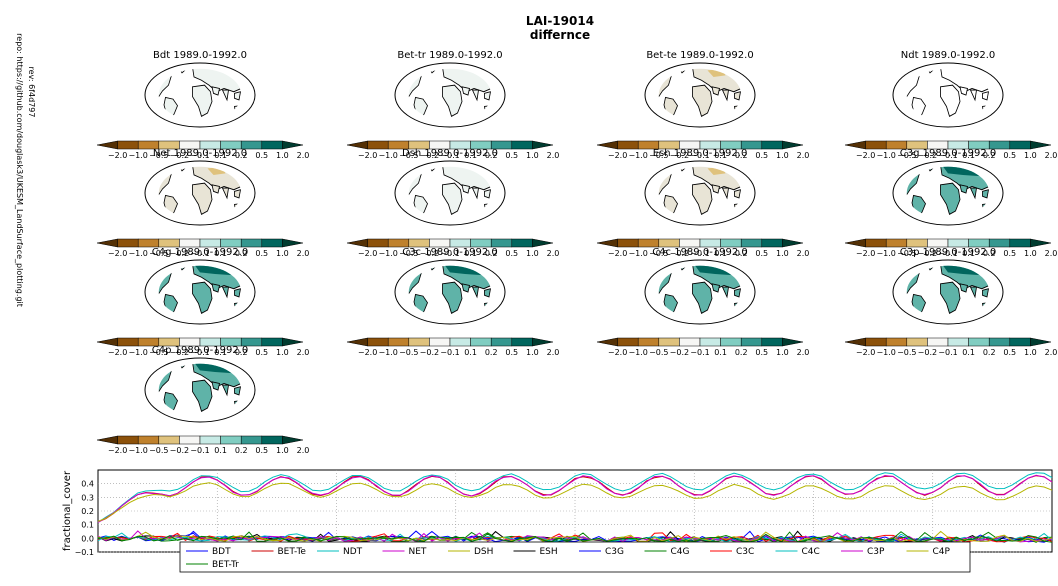 The image size is (1058, 586). Describe the element at coordinates (679, 352) in the screenshot. I see `colorbar-tick-label: −0.2` at that location.